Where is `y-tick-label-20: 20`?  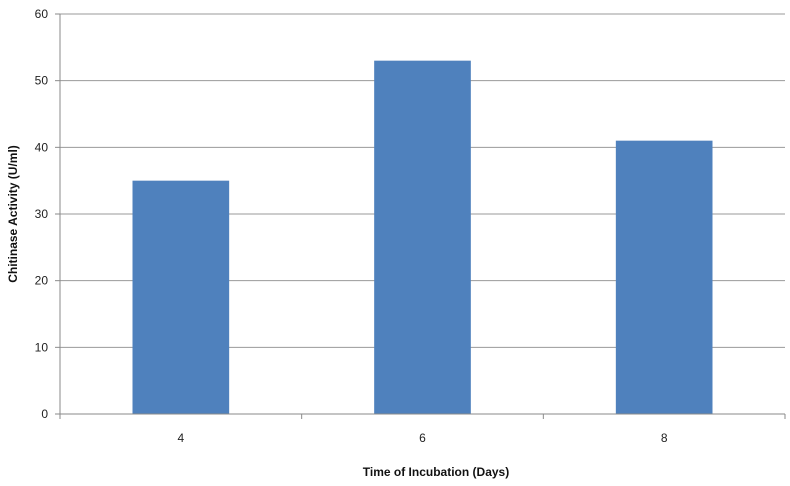 y-tick-label-20: 20 is located at coordinates (42, 281).